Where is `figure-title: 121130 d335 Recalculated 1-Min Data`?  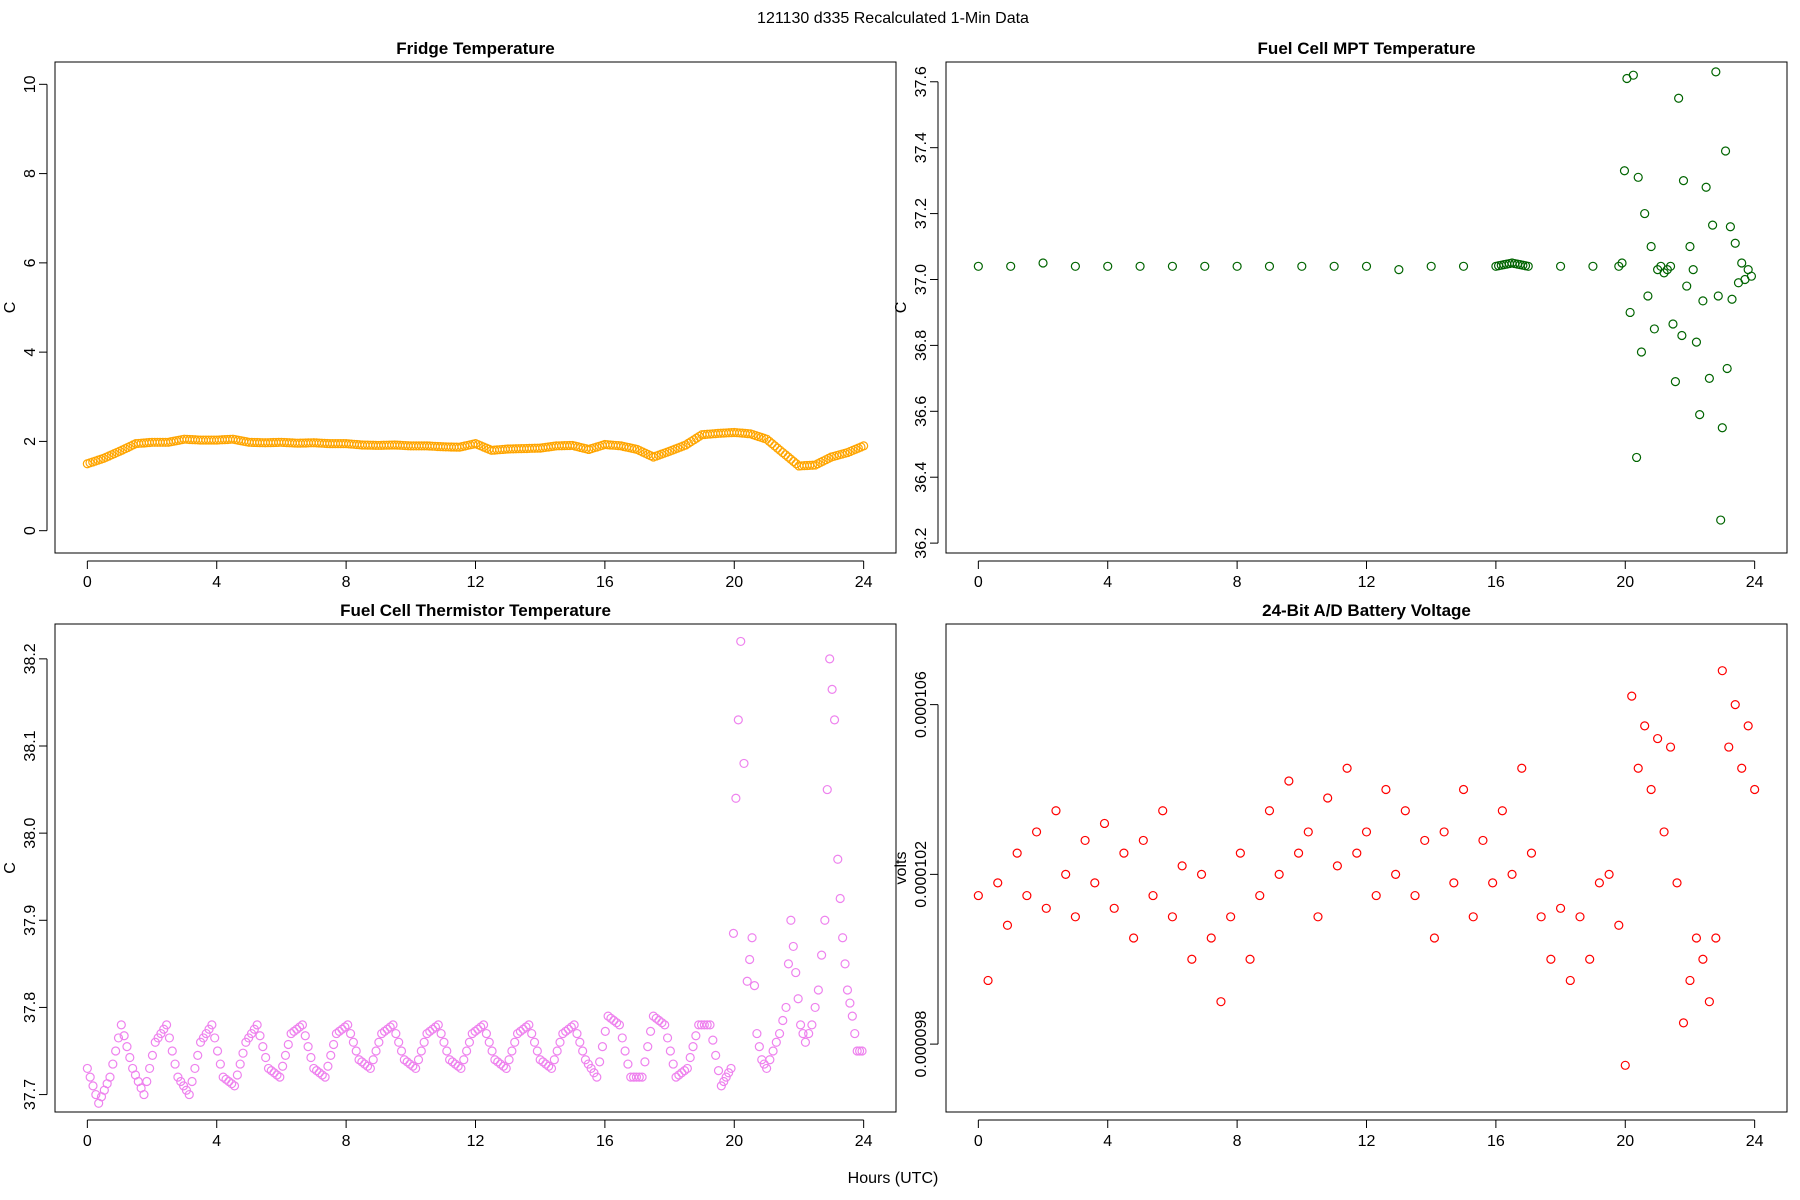
figure-title: 121130 d335 Recalculated 1-Min Data is located at coordinates (893, 18).